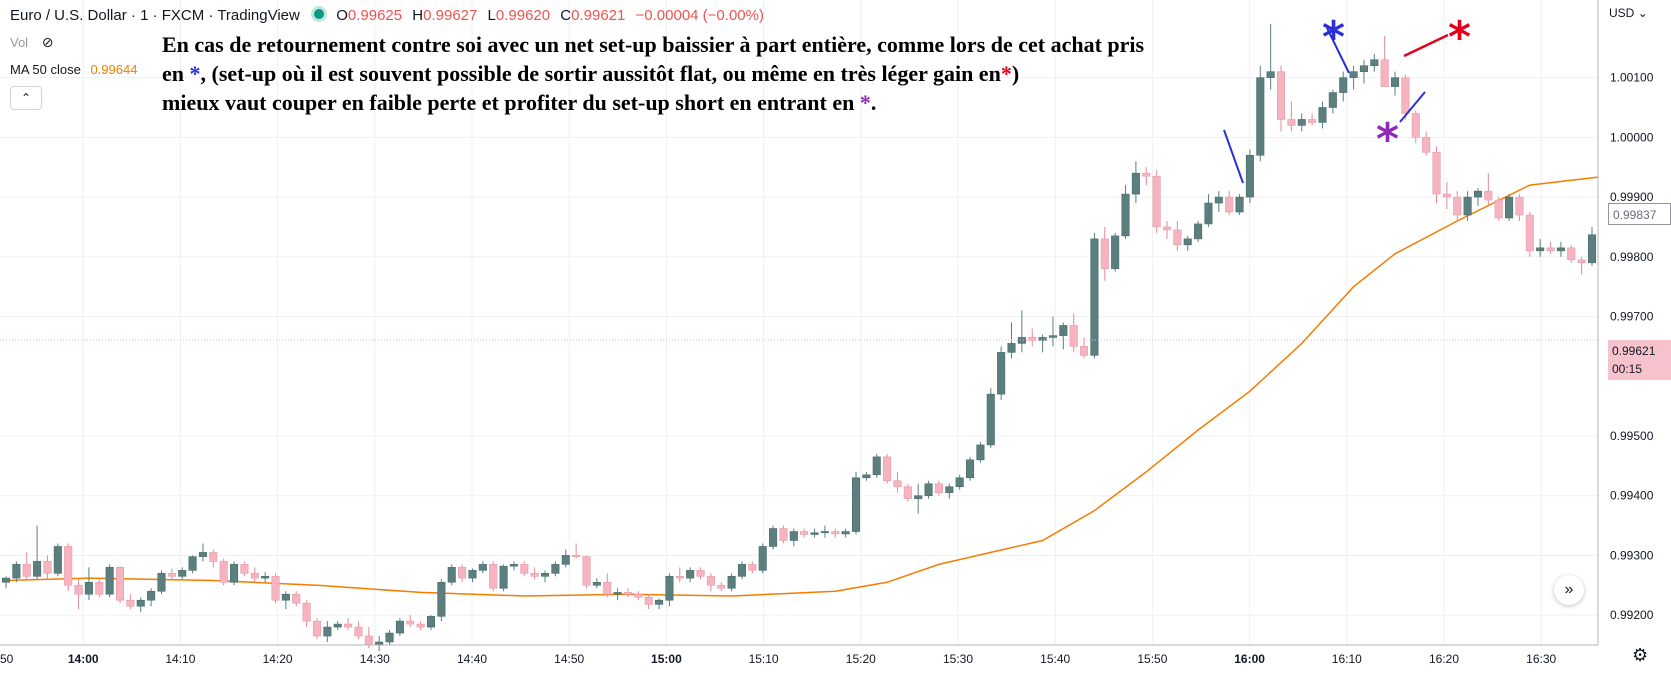 The height and width of the screenshot is (675, 1671). What do you see at coordinates (19, 42) in the screenshot?
I see `volume-label: Vol` at bounding box center [19, 42].